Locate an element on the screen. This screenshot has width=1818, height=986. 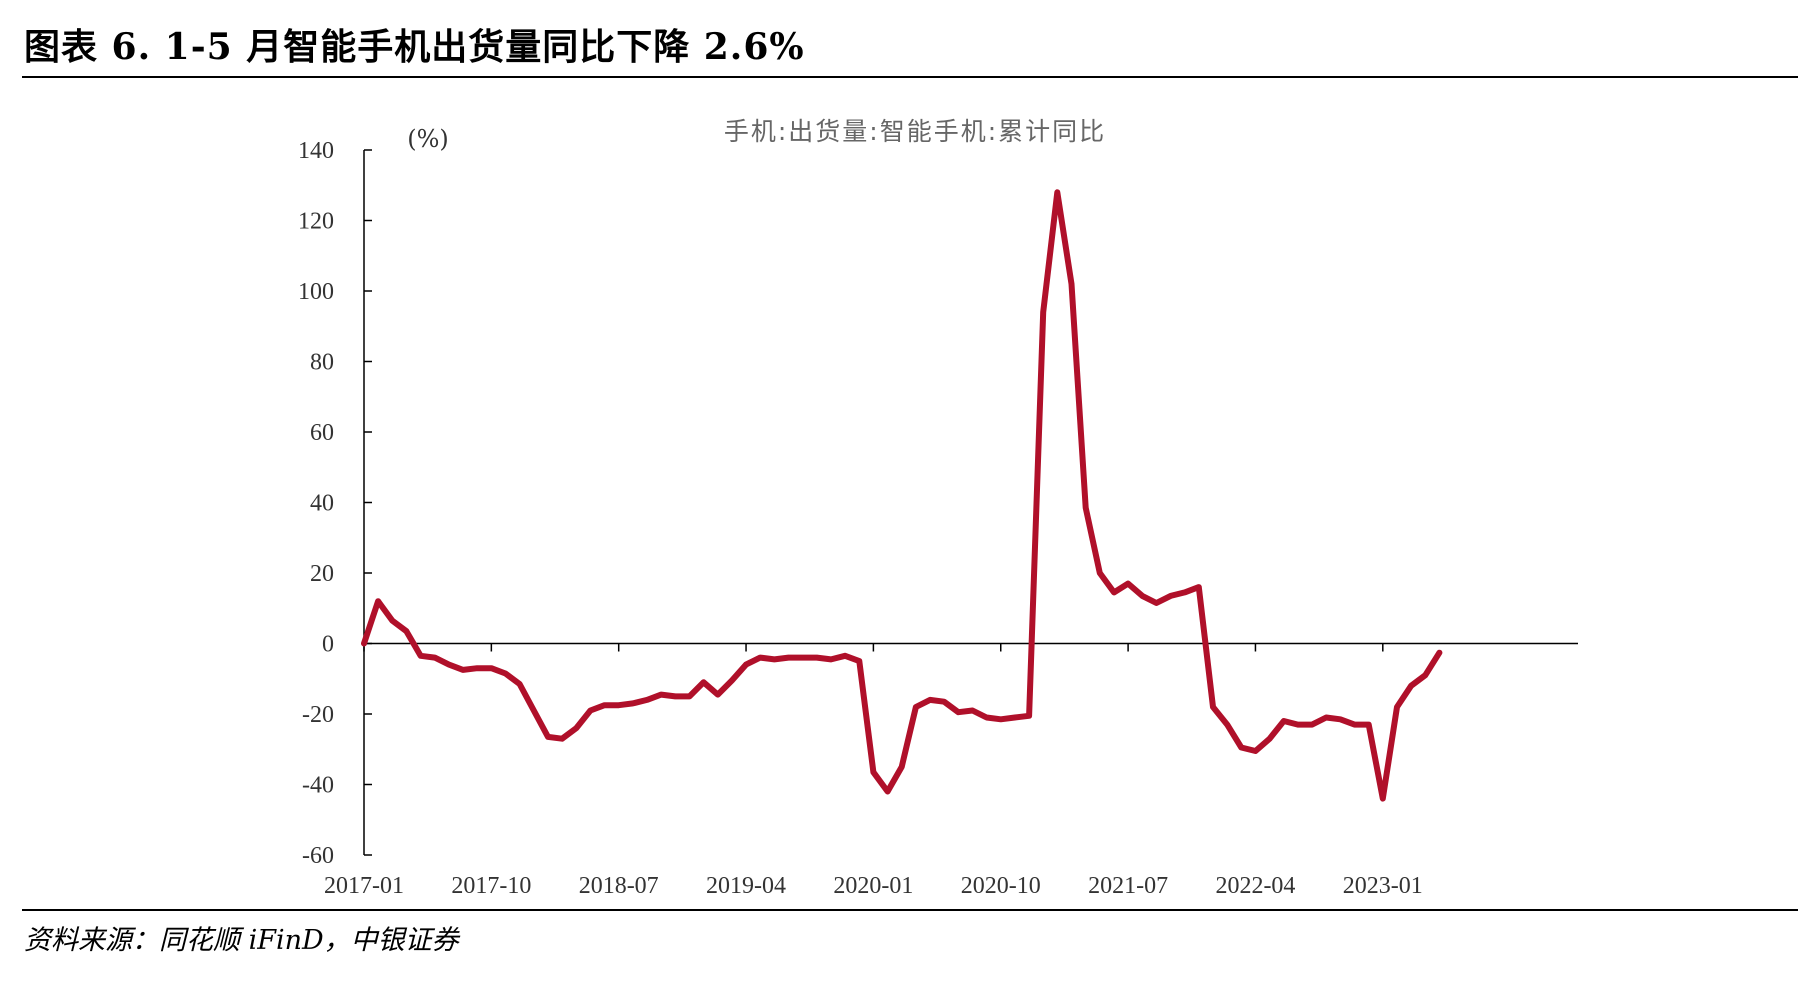
x-tick-label: 2019-04 is located at coordinates (746, 886).